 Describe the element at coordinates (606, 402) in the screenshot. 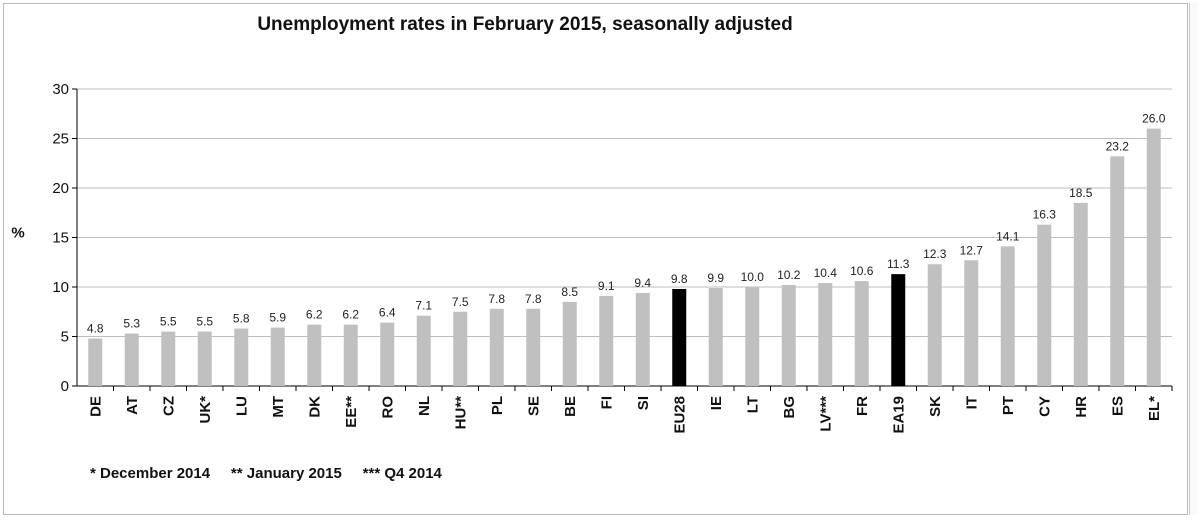

I see `x-tick-label: FI` at that location.